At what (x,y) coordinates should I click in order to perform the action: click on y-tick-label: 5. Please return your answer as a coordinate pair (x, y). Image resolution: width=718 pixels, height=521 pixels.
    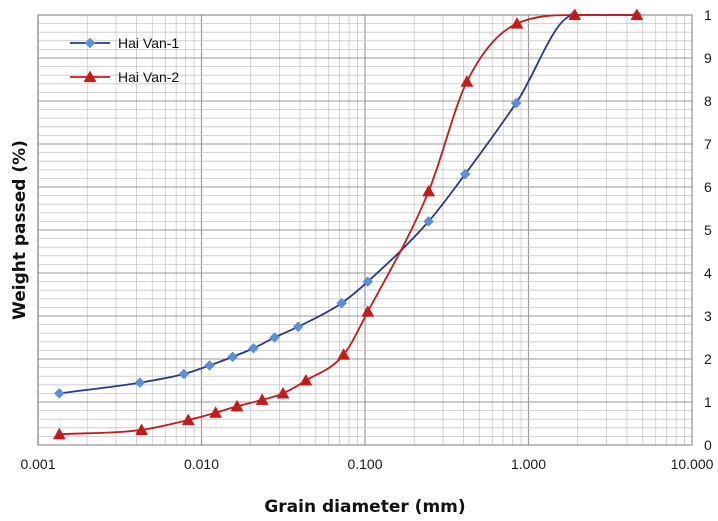
    Looking at the image, I should click on (708, 230).